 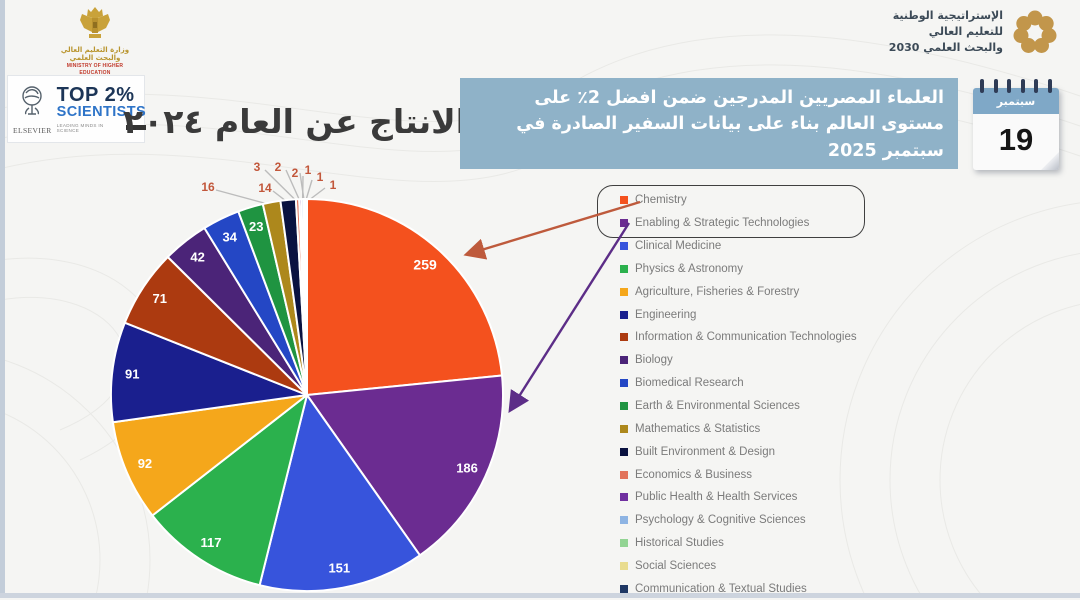 I want to click on legend-item-agriculture-fisheries-forestry: Agriculture, Fisheries & Forestry, so click(x=738, y=291).